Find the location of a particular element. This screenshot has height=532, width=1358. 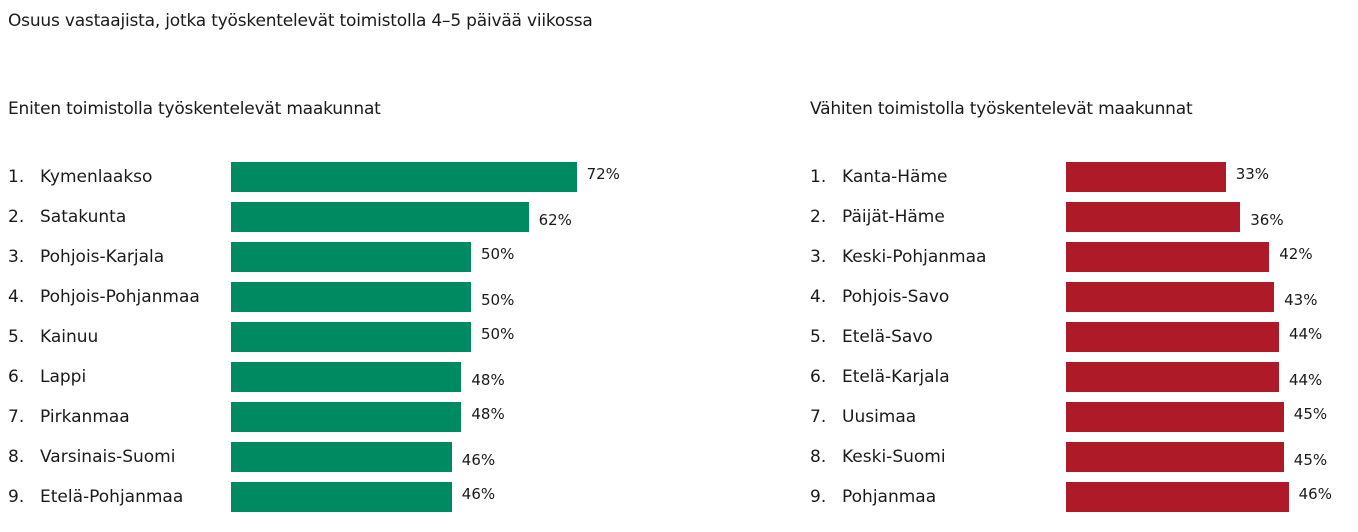

category-label: Pohjois-Savo is located at coordinates (896, 297).